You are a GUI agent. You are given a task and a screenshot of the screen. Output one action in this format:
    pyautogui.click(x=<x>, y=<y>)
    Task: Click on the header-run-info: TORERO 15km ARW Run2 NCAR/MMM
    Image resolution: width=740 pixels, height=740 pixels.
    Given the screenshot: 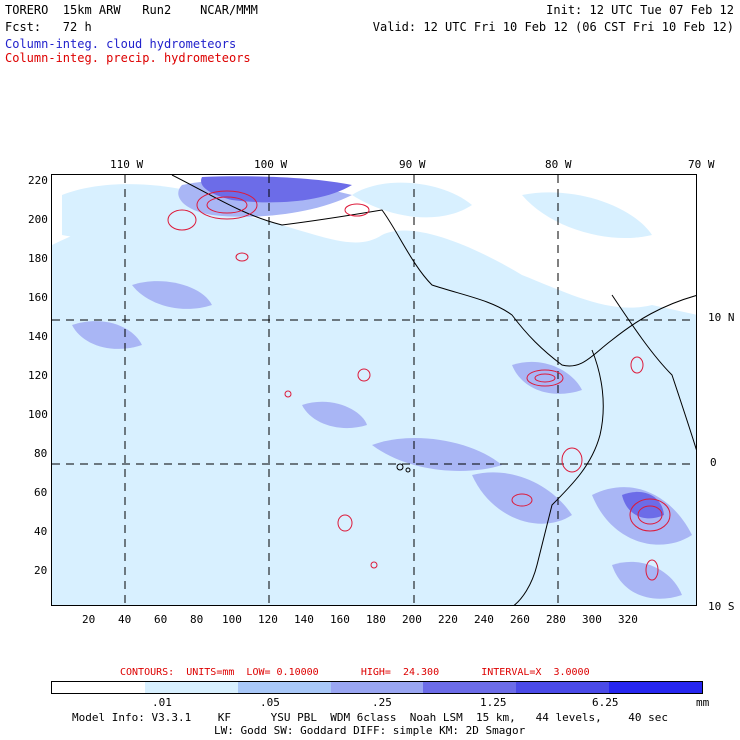 What is the action you would take?
    pyautogui.click(x=131, y=10)
    